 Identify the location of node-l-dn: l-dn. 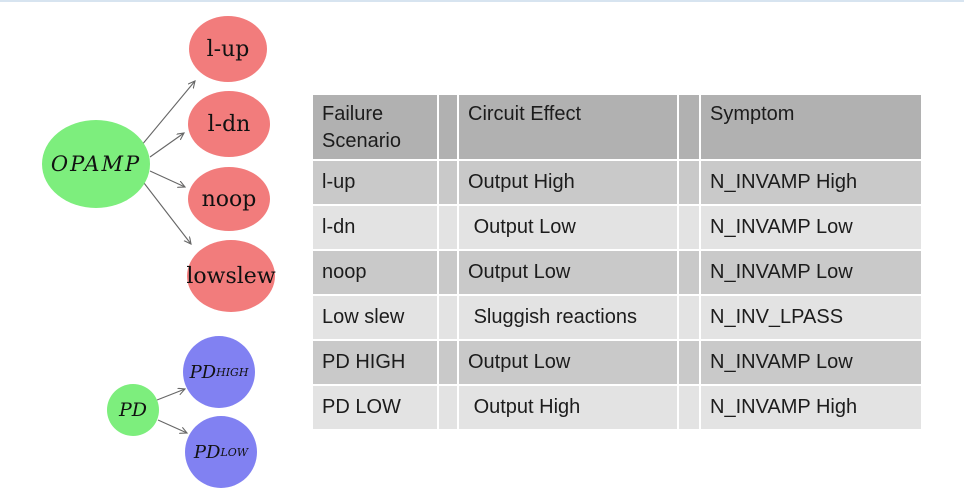
(229, 124).